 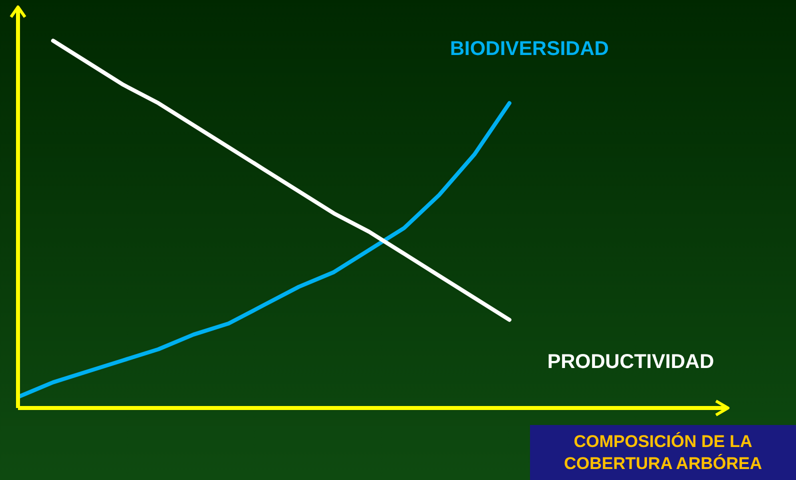 I want to click on text: BIODIVERSIDAD, so click(x=529, y=49).